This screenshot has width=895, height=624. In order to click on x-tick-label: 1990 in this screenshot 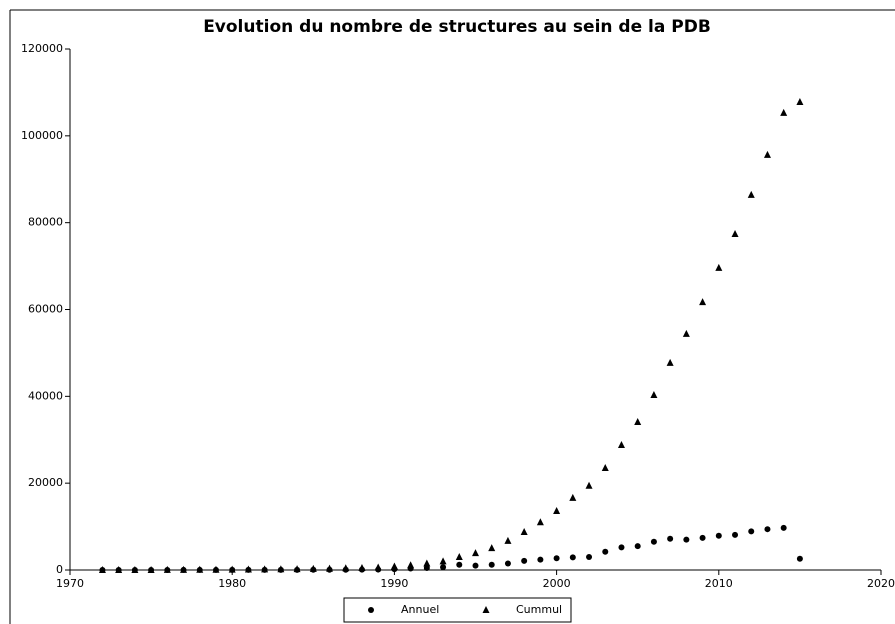, I will do `click(394, 583)`.